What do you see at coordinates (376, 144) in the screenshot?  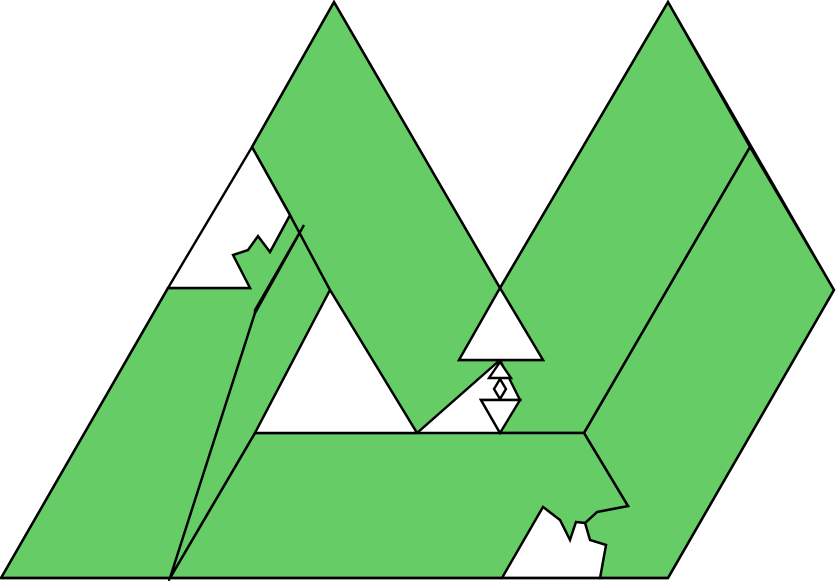 I see `outline-top-left-edge` at bounding box center [376, 144].